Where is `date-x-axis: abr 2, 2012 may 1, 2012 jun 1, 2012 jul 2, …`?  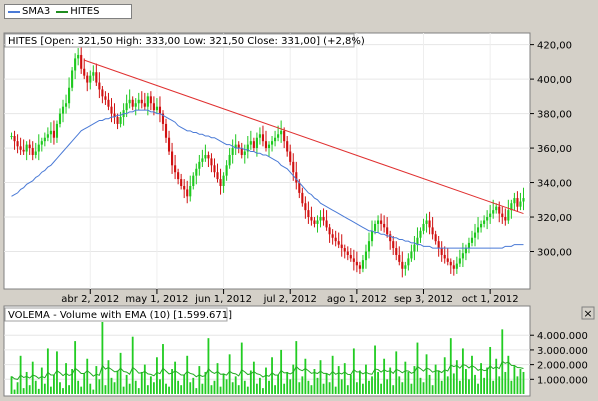
date-x-axis: abr 2, 2012 may 1, 2012 jun 1, 2012 jul 2, … is located at coordinates (290, 297).